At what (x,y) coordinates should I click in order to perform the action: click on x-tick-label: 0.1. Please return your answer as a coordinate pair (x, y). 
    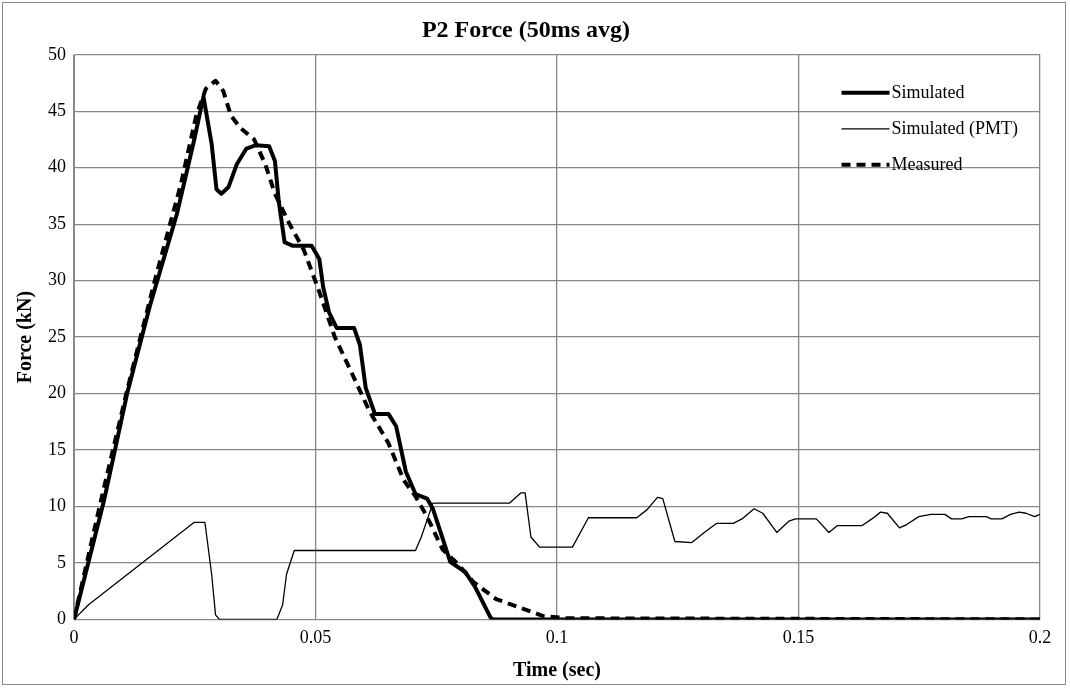
    Looking at the image, I should click on (557, 636).